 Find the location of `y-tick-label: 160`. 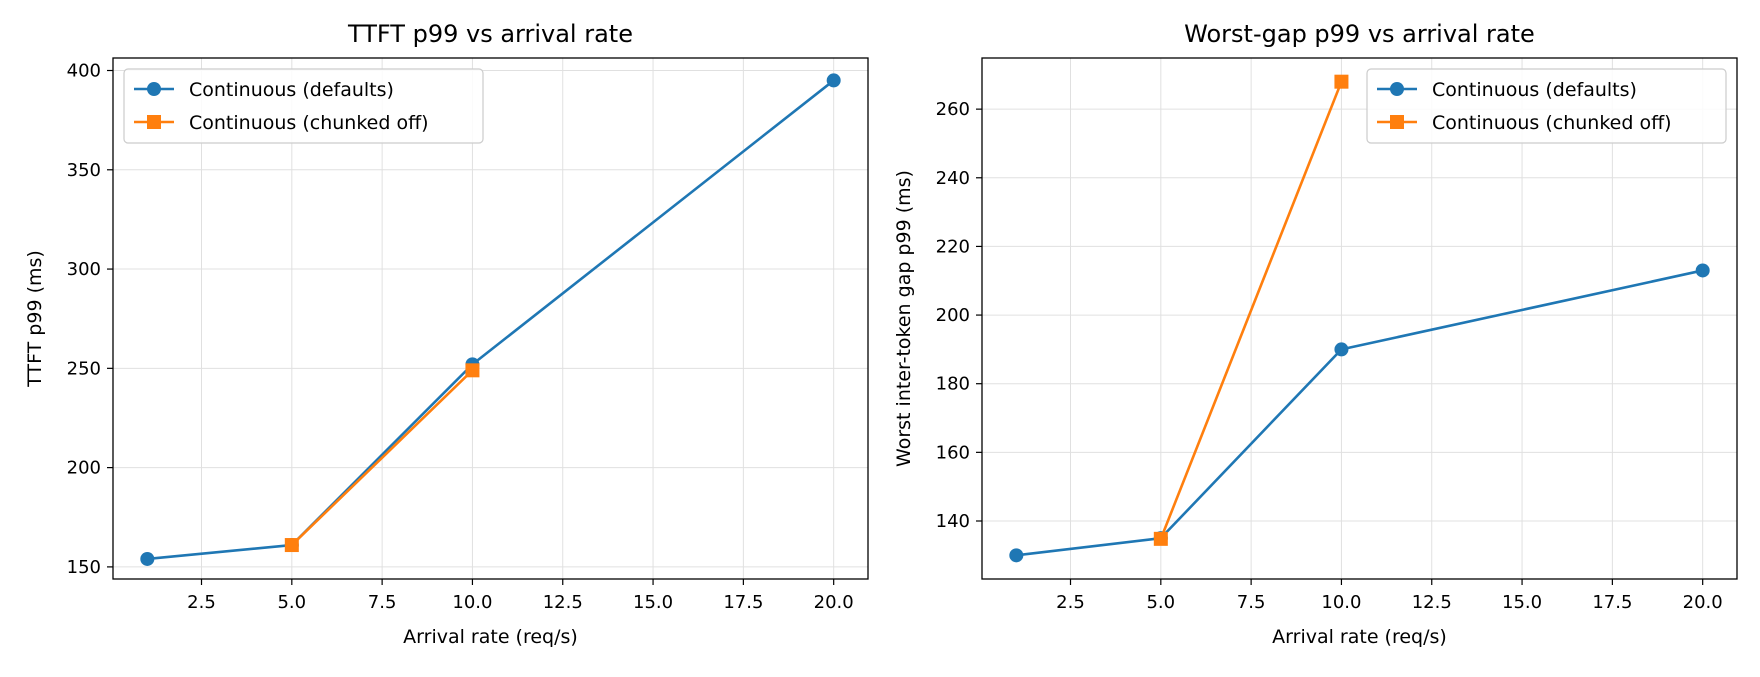

y-tick-label: 160 is located at coordinates (953, 452).